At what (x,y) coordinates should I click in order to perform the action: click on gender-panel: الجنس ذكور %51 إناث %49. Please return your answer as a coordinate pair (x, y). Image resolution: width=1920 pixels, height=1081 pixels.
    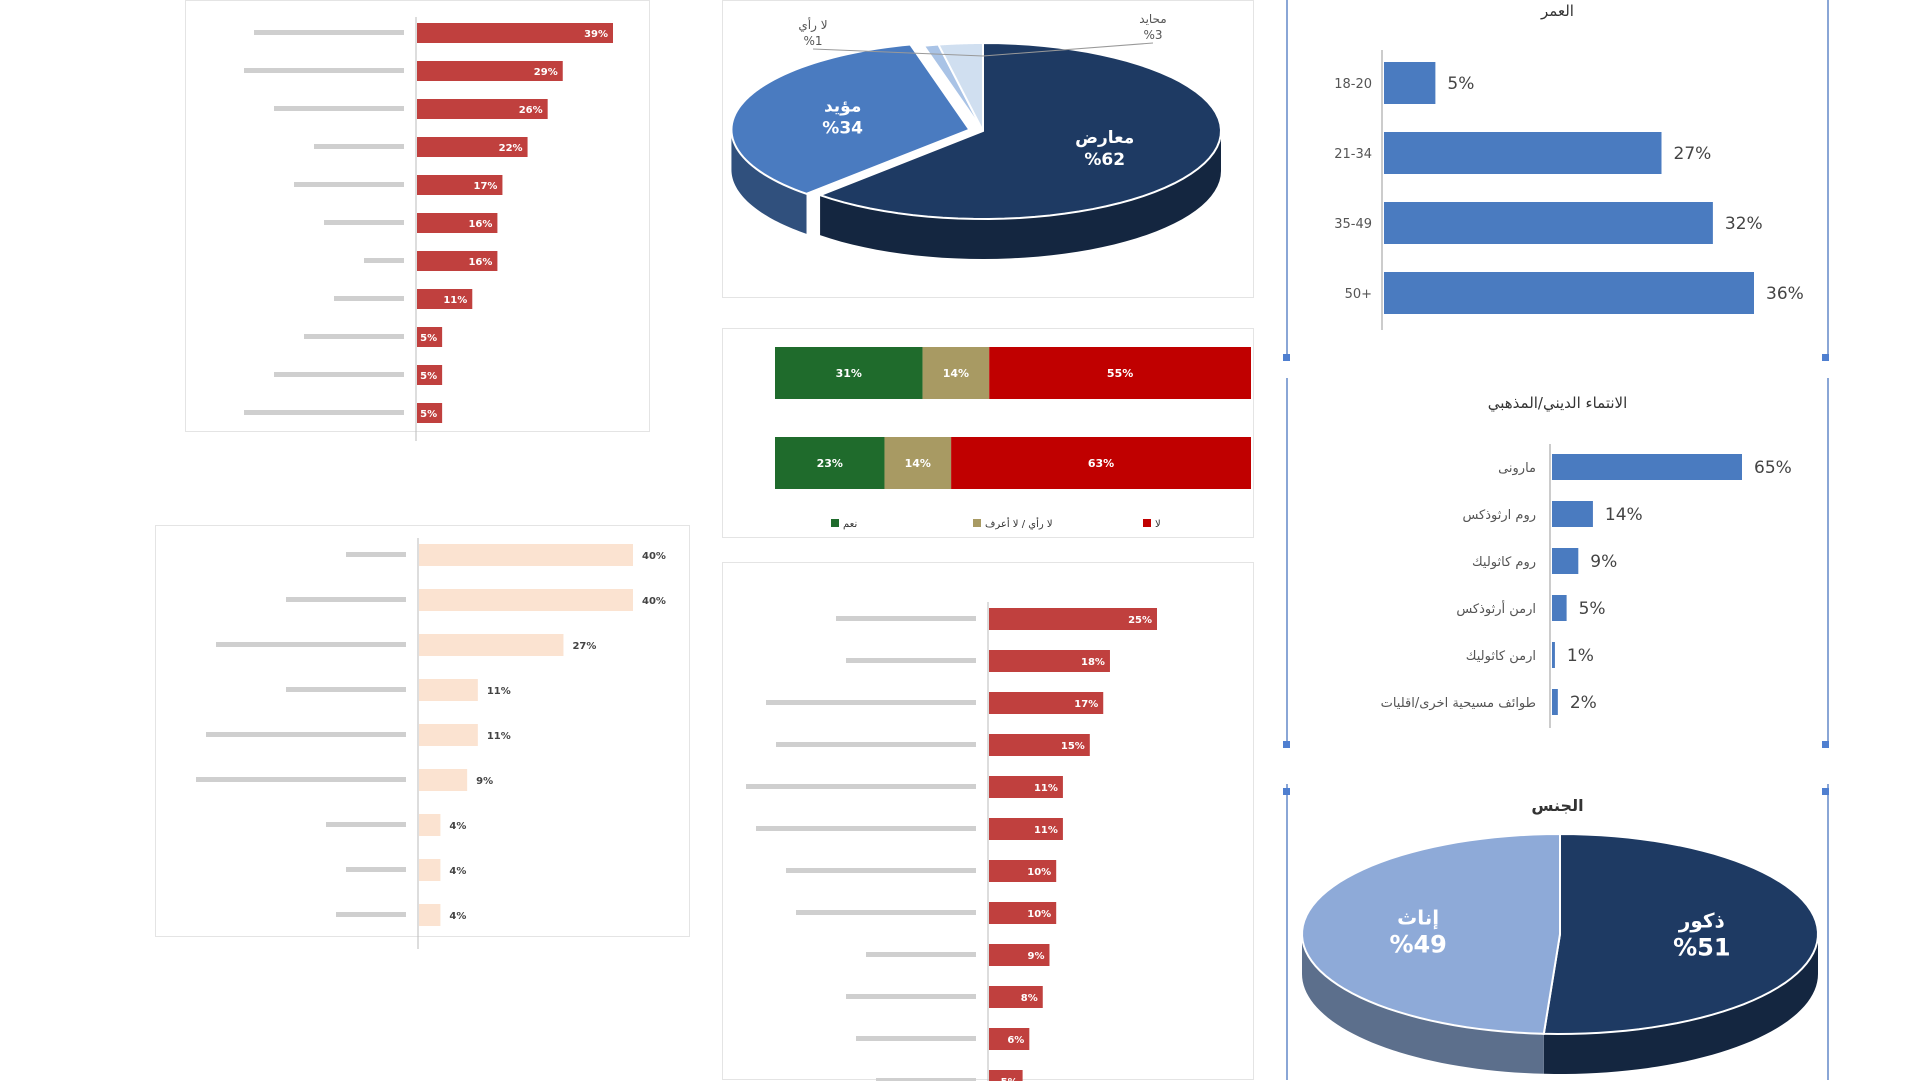
    Looking at the image, I should click on (1557, 932).